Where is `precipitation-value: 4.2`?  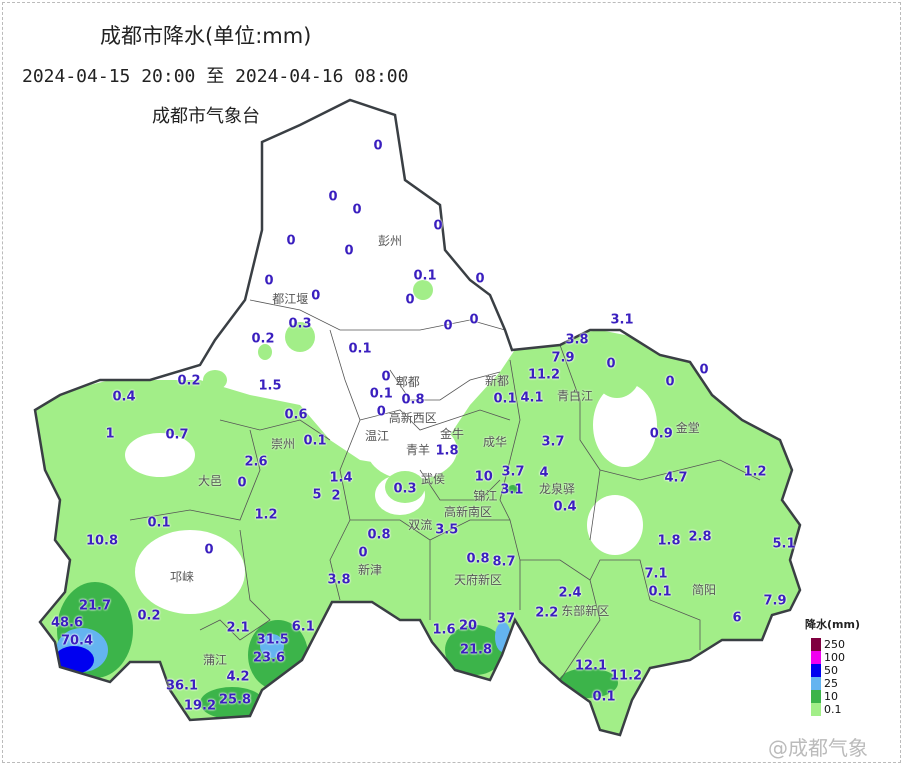 precipitation-value: 4.2 is located at coordinates (238, 677).